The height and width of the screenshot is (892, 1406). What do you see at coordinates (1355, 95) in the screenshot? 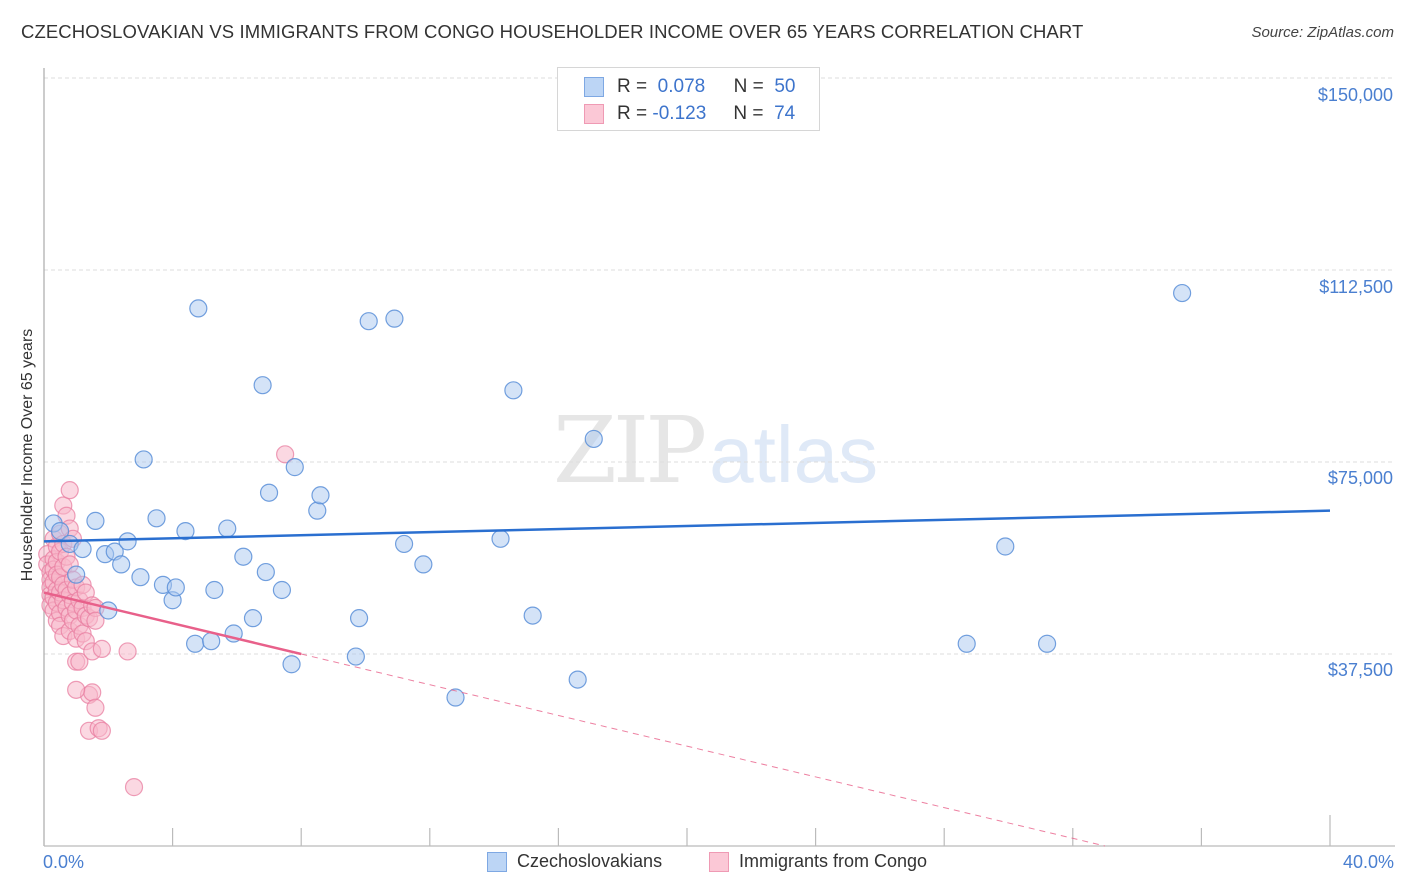
I see `y-tick-150000: $150,000` at bounding box center [1355, 95].